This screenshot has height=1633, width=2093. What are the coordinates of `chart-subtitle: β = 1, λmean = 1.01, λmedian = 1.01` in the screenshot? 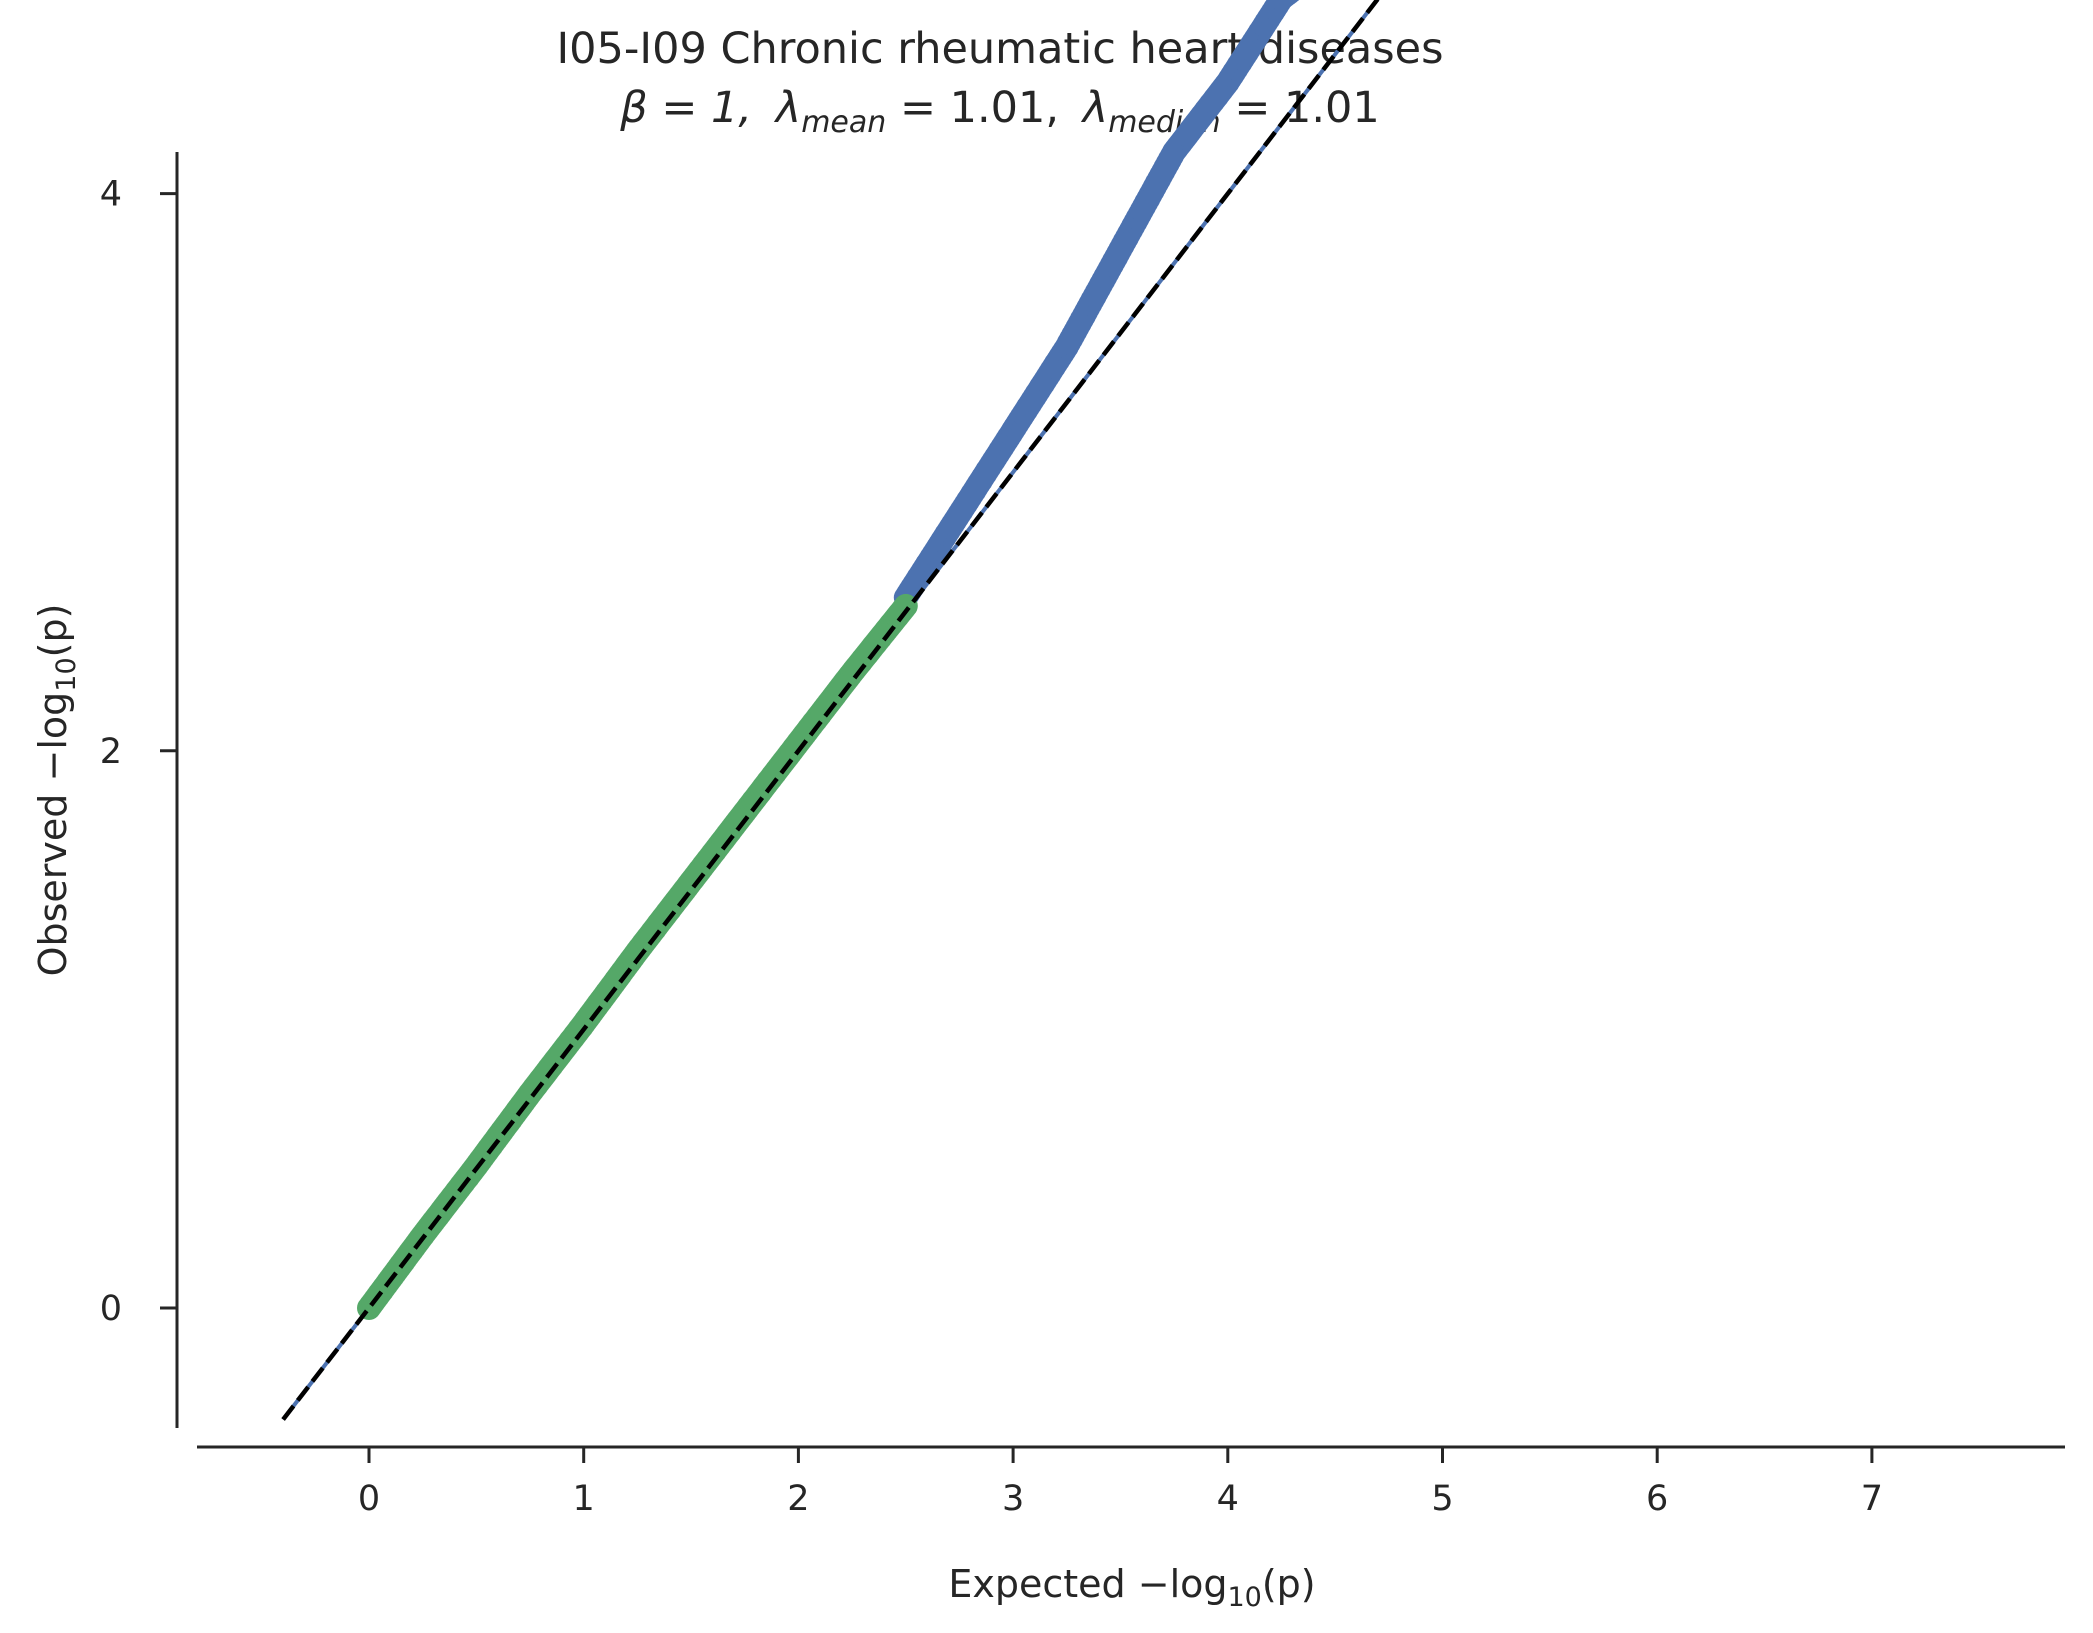 It's located at (999, 111).